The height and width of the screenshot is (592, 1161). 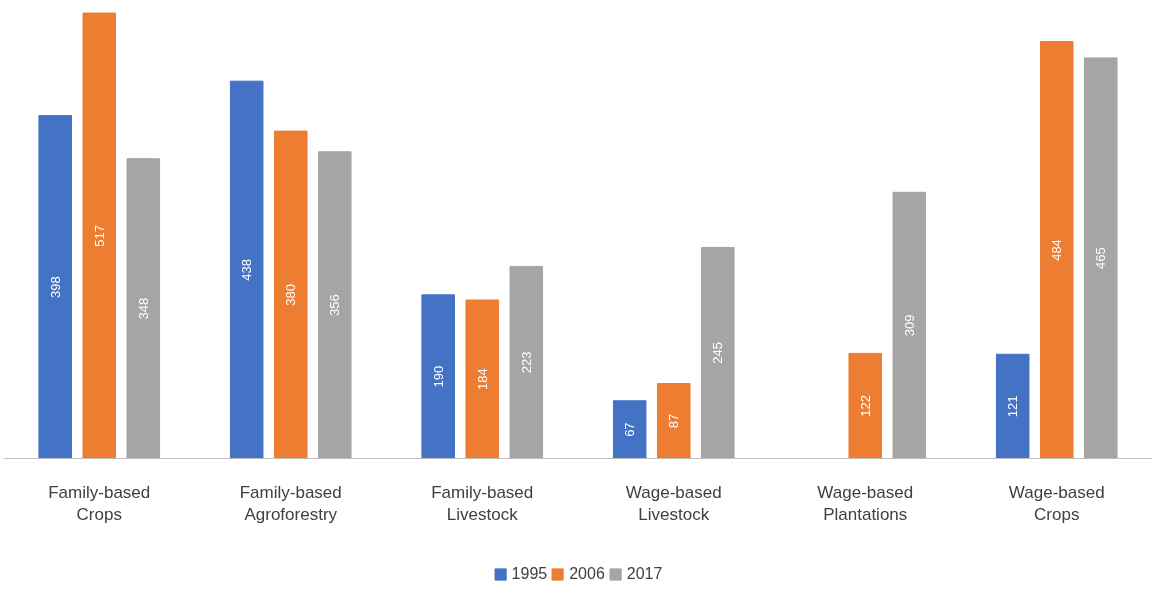 I want to click on data-label: 245, so click(x=718, y=353).